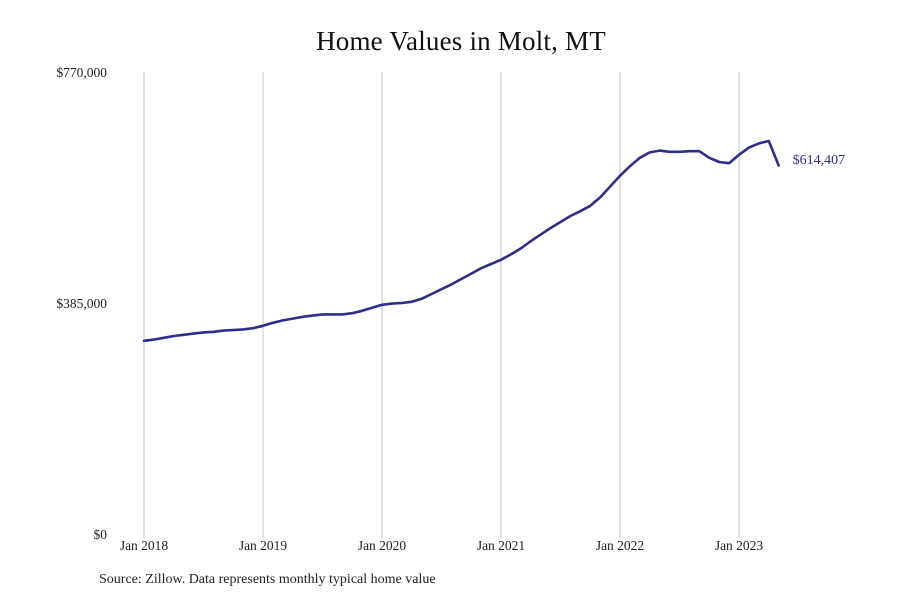 This screenshot has height=600, width=900. What do you see at coordinates (501, 545) in the screenshot?
I see `x-tick-label: Jan 2021` at bounding box center [501, 545].